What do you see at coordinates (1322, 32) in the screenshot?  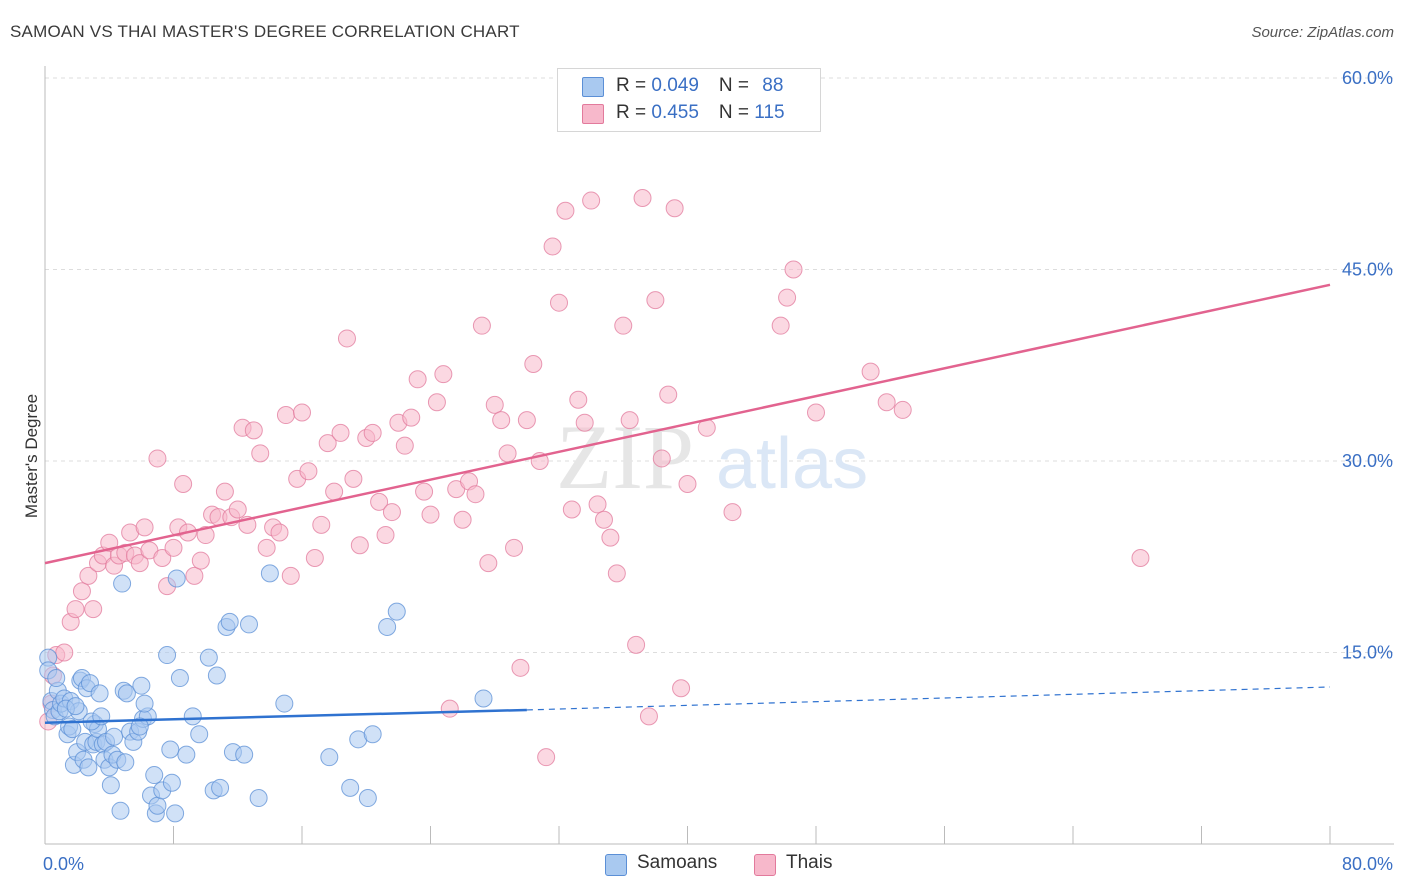 I see `source-label: Source: ZipAtlas.com` at bounding box center [1322, 32].